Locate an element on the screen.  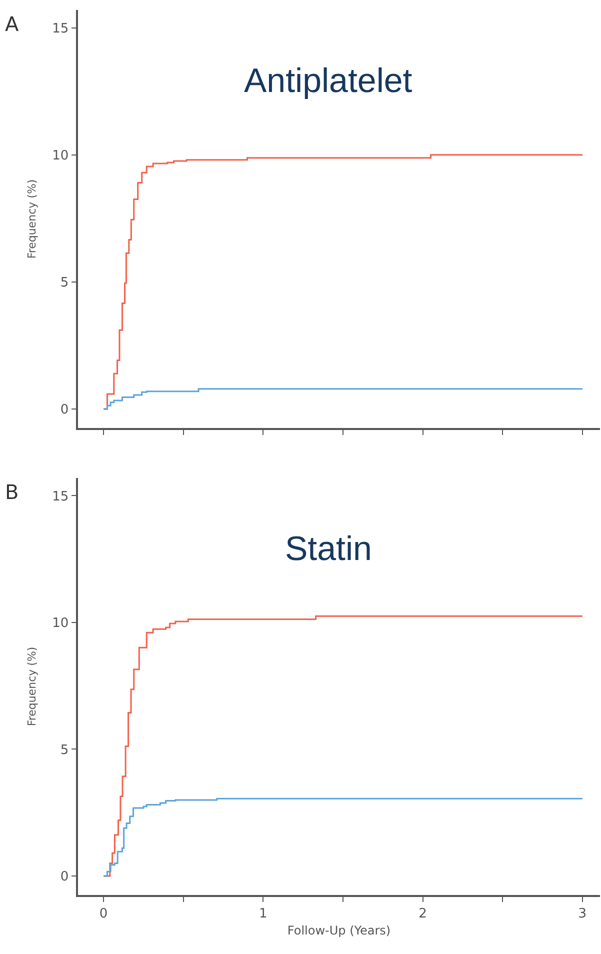
x-tick-label: 0 is located at coordinates (103, 914).